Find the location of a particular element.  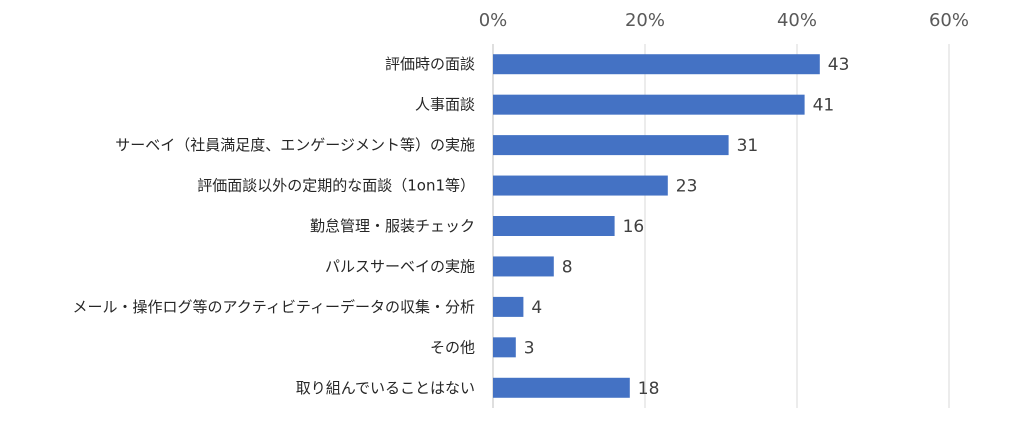

data-label: 43 is located at coordinates (839, 65).